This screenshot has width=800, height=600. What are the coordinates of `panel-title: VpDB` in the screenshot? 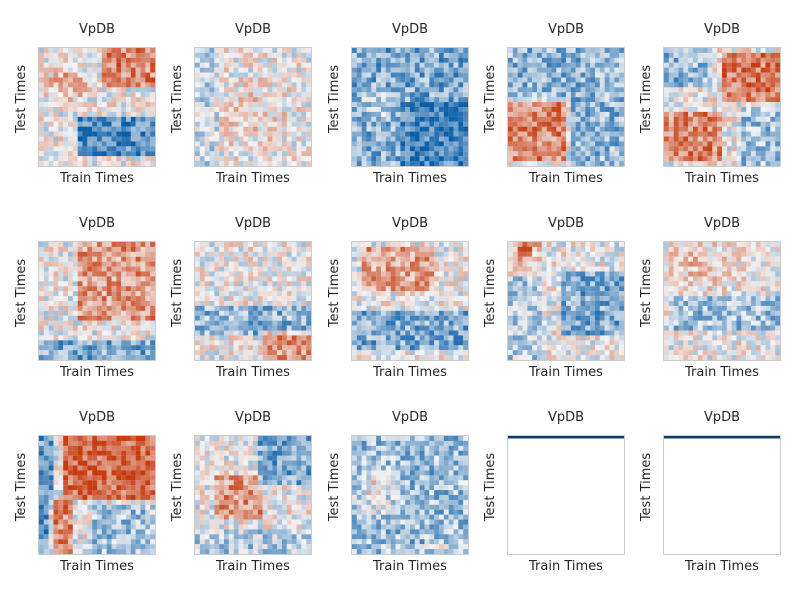 It's located at (566, 223).